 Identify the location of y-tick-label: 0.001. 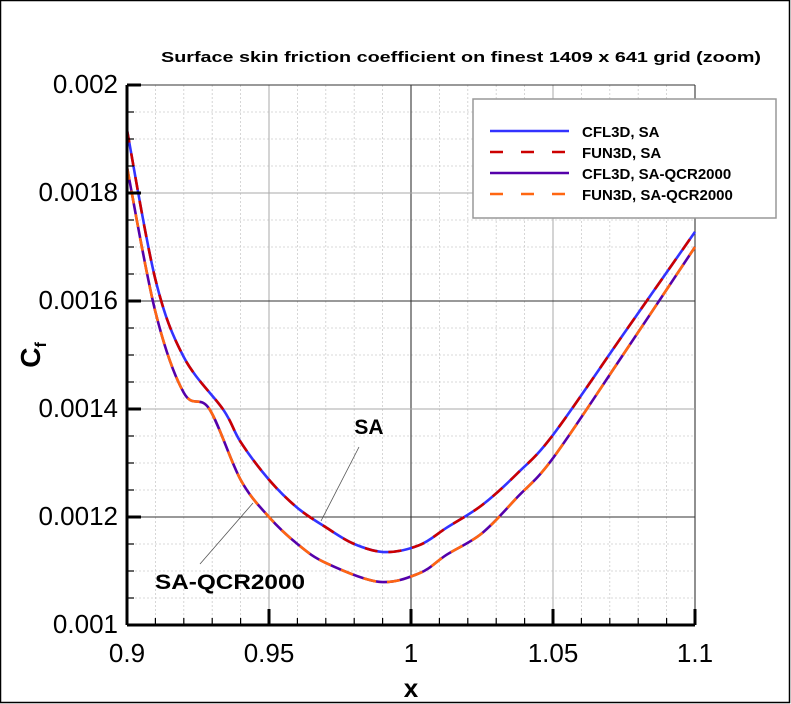
(85, 624).